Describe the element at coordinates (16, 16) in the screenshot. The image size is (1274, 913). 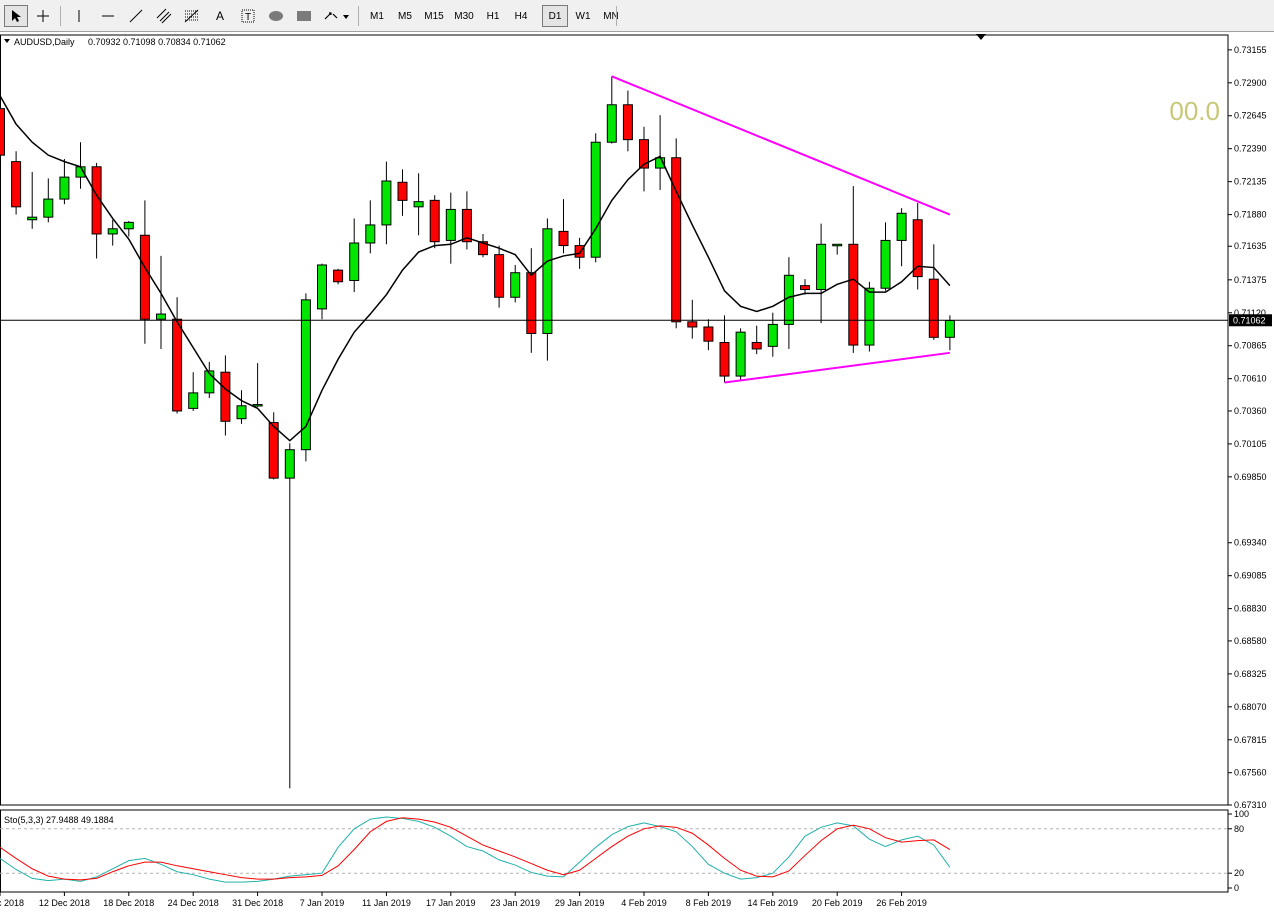
I see `cursor-icon` at that location.